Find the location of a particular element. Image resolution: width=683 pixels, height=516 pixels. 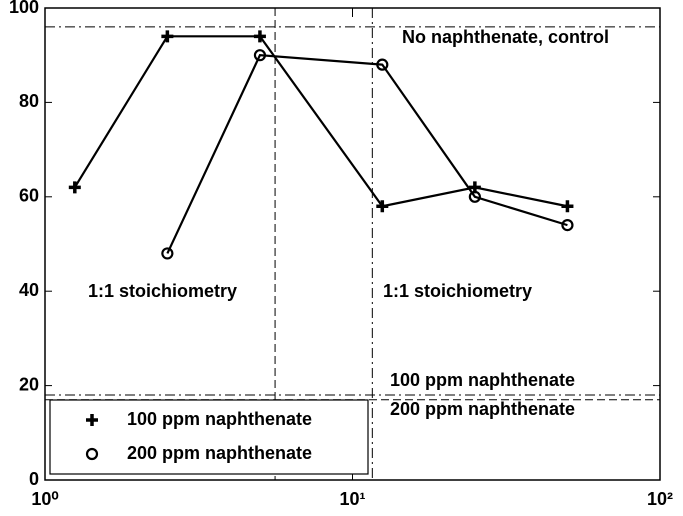

x-tick-label: 10¹ is located at coordinates (352, 499).